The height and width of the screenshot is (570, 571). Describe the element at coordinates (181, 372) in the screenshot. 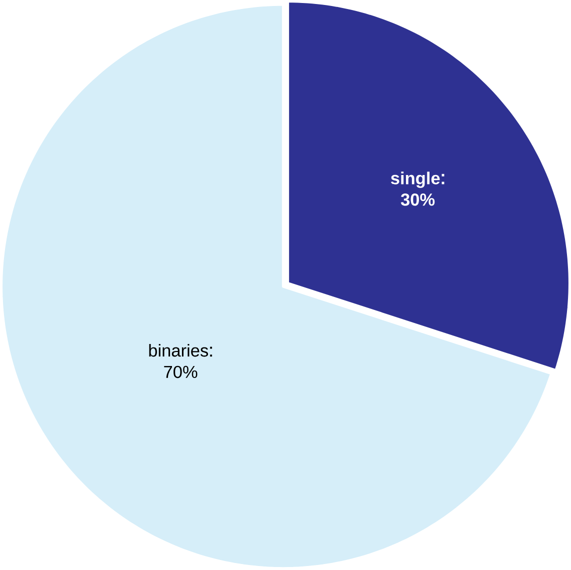

I see `data-label: 70%` at that location.